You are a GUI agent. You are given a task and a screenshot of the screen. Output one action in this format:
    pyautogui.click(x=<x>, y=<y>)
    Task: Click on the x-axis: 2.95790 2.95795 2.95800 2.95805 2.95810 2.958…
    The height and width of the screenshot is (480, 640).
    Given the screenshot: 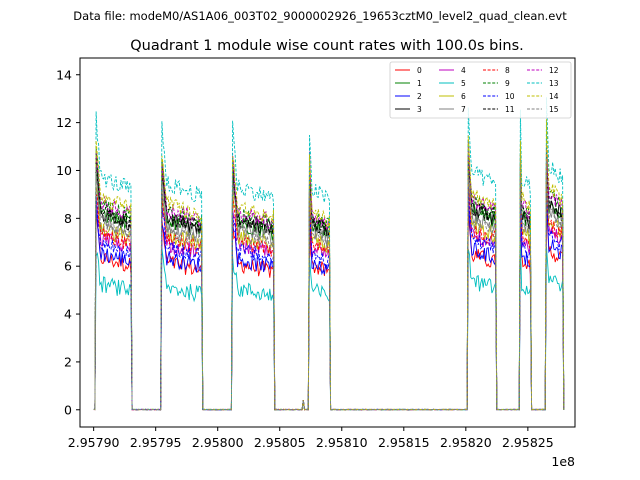 What is the action you would take?
    pyautogui.click(x=311, y=438)
    